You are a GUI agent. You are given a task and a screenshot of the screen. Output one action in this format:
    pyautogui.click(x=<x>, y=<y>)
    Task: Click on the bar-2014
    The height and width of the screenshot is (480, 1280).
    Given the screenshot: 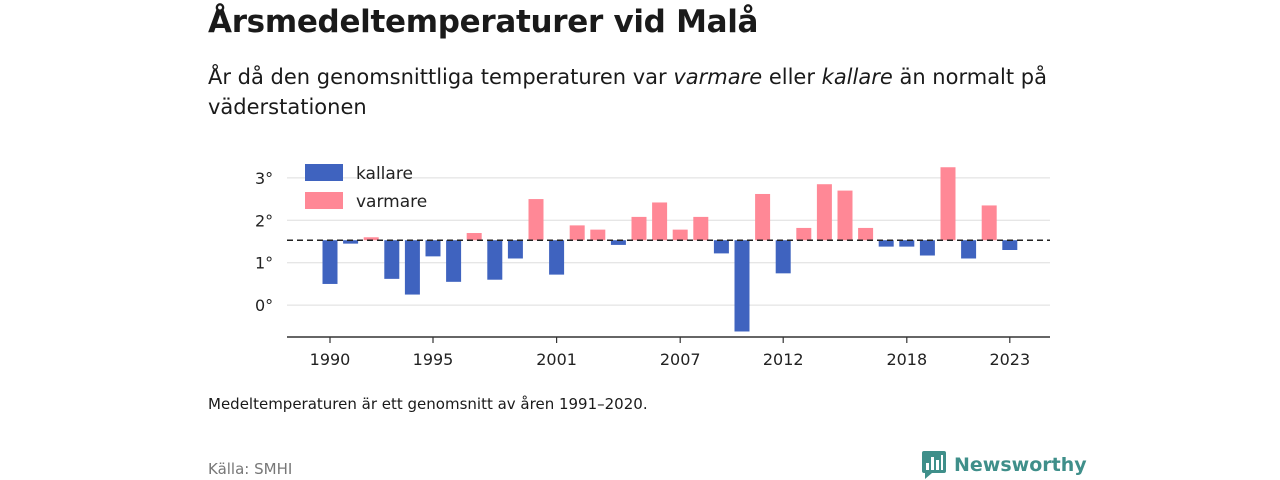 What is the action you would take?
    pyautogui.click(x=824, y=212)
    